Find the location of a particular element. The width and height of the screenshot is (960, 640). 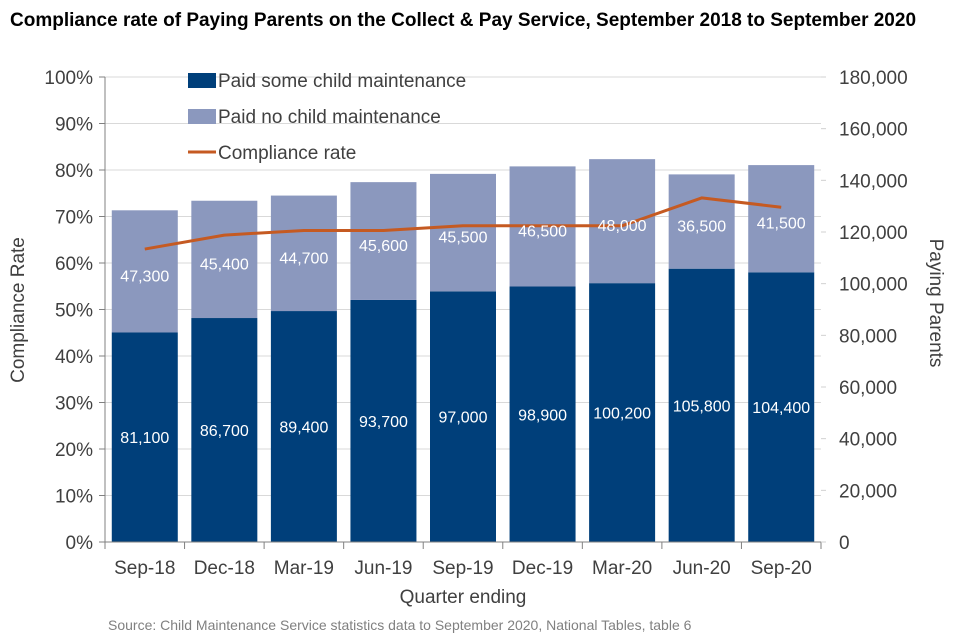

data-label-paid-some: 93,700 is located at coordinates (383, 422).